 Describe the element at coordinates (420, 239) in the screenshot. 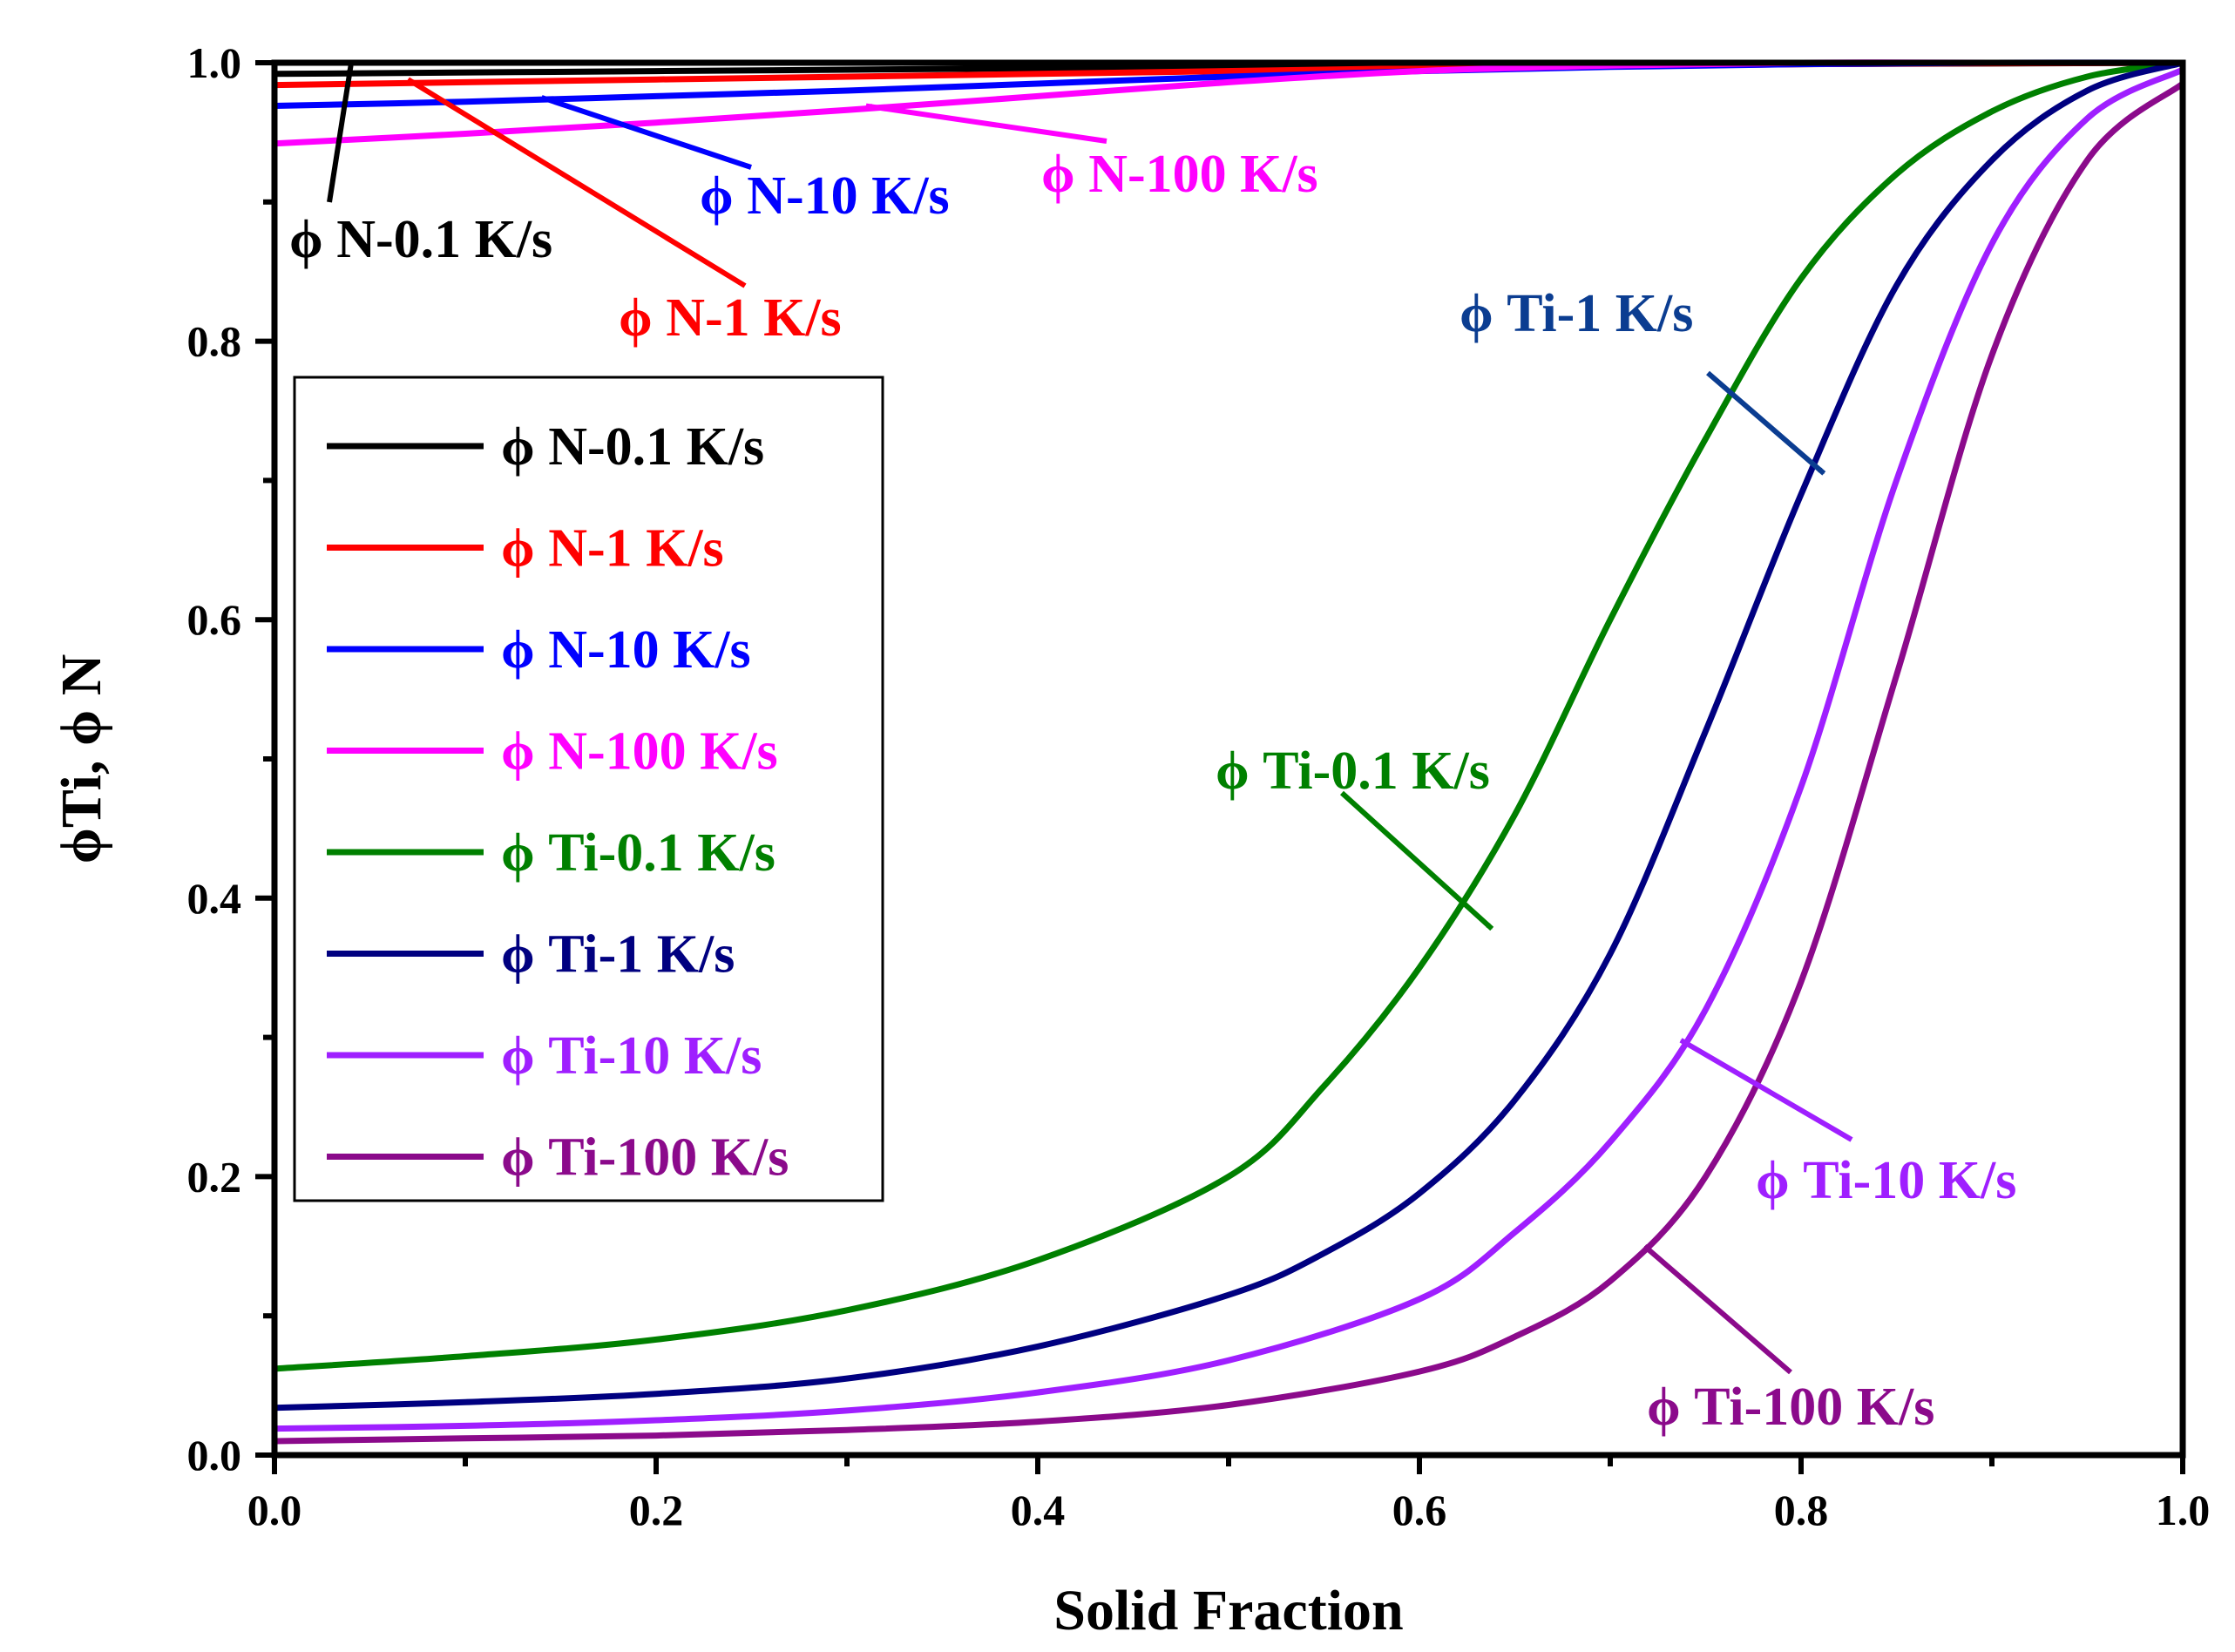

I see `annotation-label-n-0-1-k-s: ϕ N-0.1 K/s` at that location.